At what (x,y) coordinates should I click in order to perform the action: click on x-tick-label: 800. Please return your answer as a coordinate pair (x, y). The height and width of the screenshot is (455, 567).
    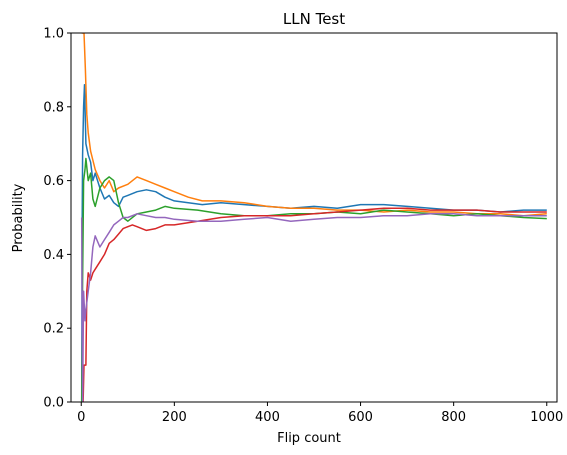
    Looking at the image, I should click on (453, 417).